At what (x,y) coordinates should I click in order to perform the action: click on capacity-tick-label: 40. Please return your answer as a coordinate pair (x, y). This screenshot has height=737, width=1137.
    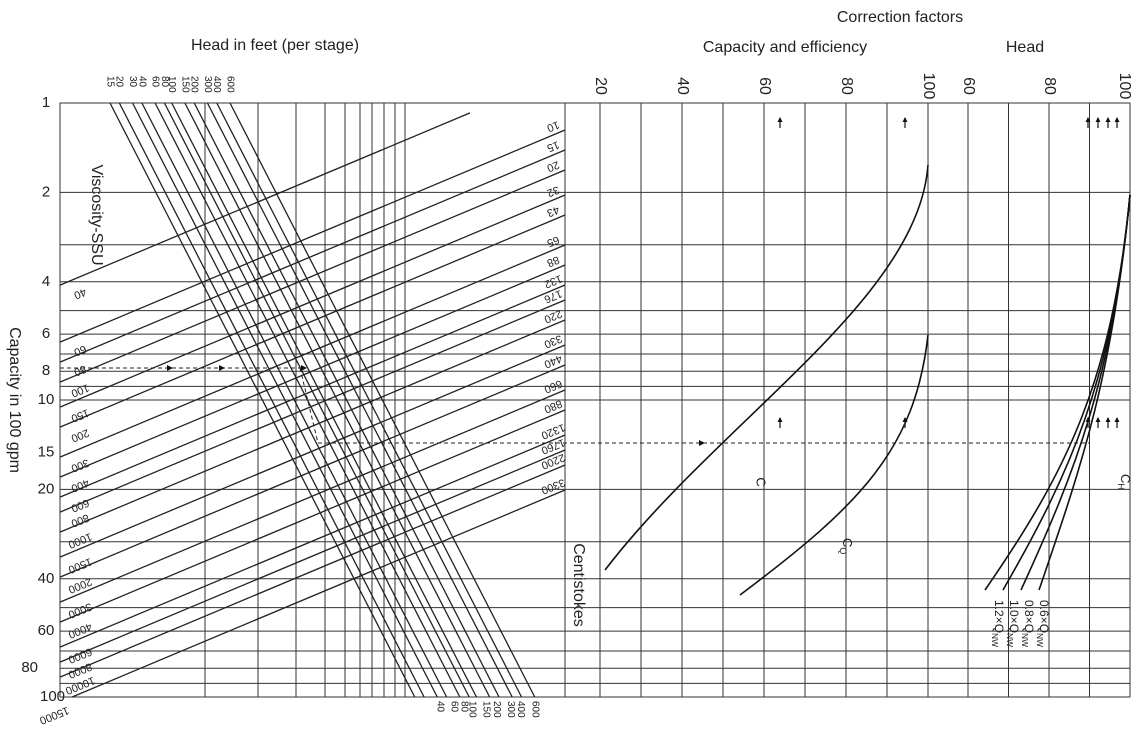
    Looking at the image, I should click on (46, 578).